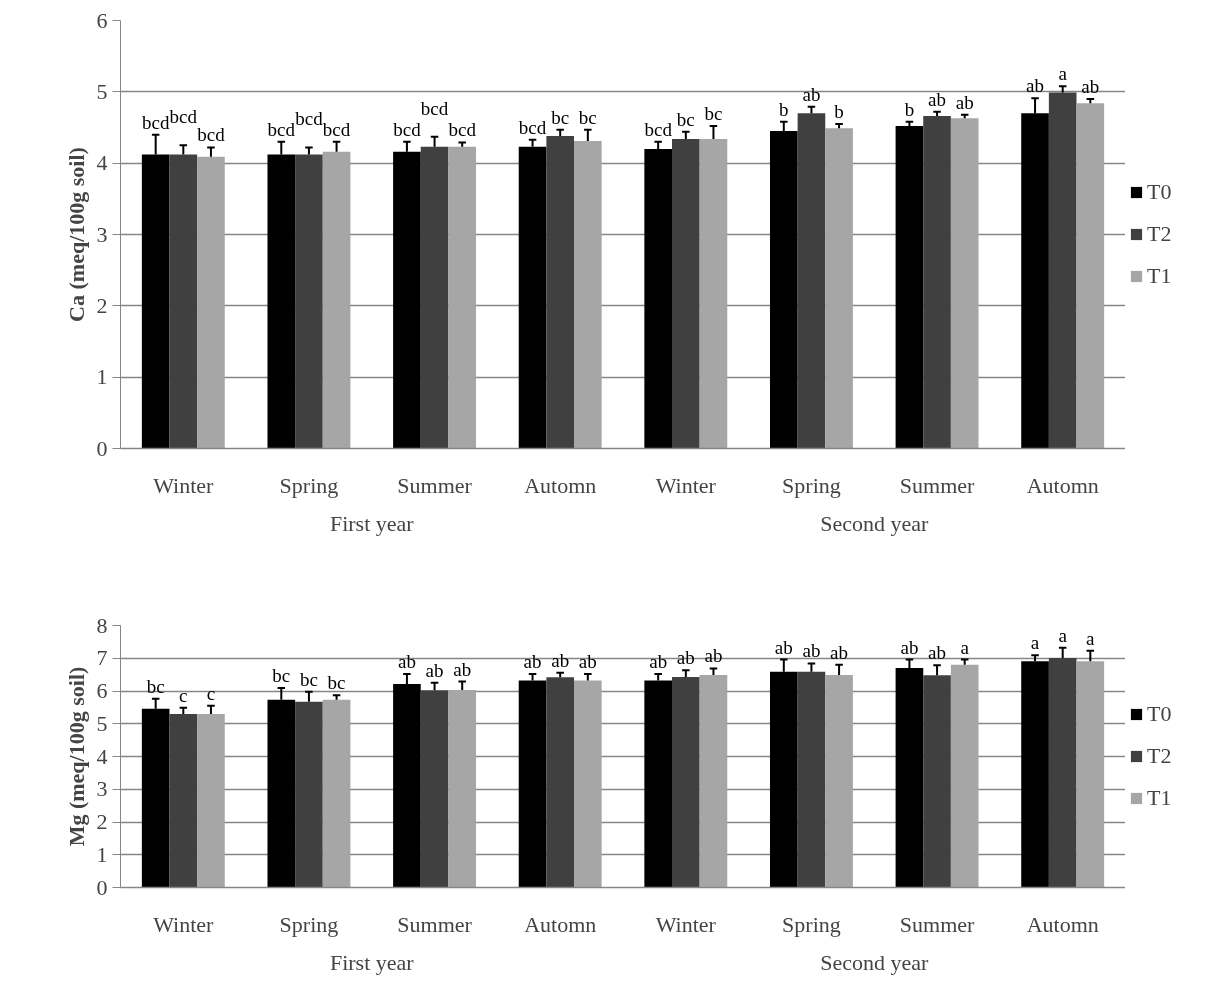 The height and width of the screenshot is (994, 1231). I want to click on y-axis-title: Mg (meq/100g soil), so click(76, 756).